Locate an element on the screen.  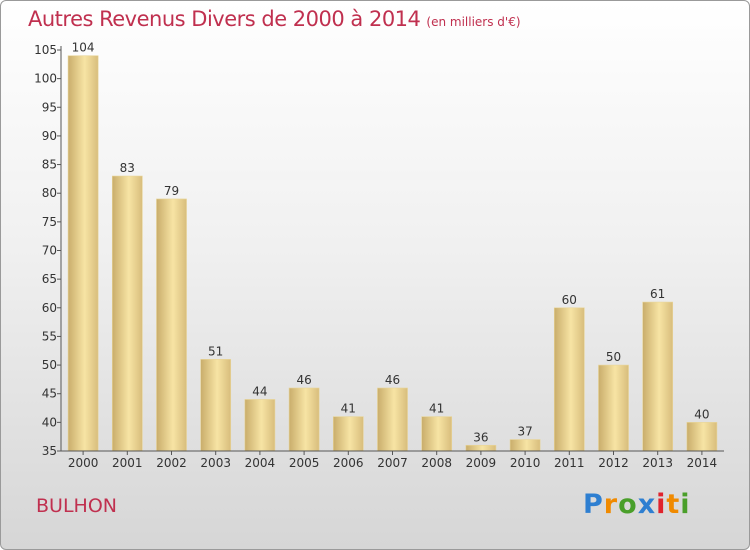
y-axis-ticks: 35 40 45 50 55 60 65 70 75 80 85 90 95 100 105 is located at coordinates (47, 250).